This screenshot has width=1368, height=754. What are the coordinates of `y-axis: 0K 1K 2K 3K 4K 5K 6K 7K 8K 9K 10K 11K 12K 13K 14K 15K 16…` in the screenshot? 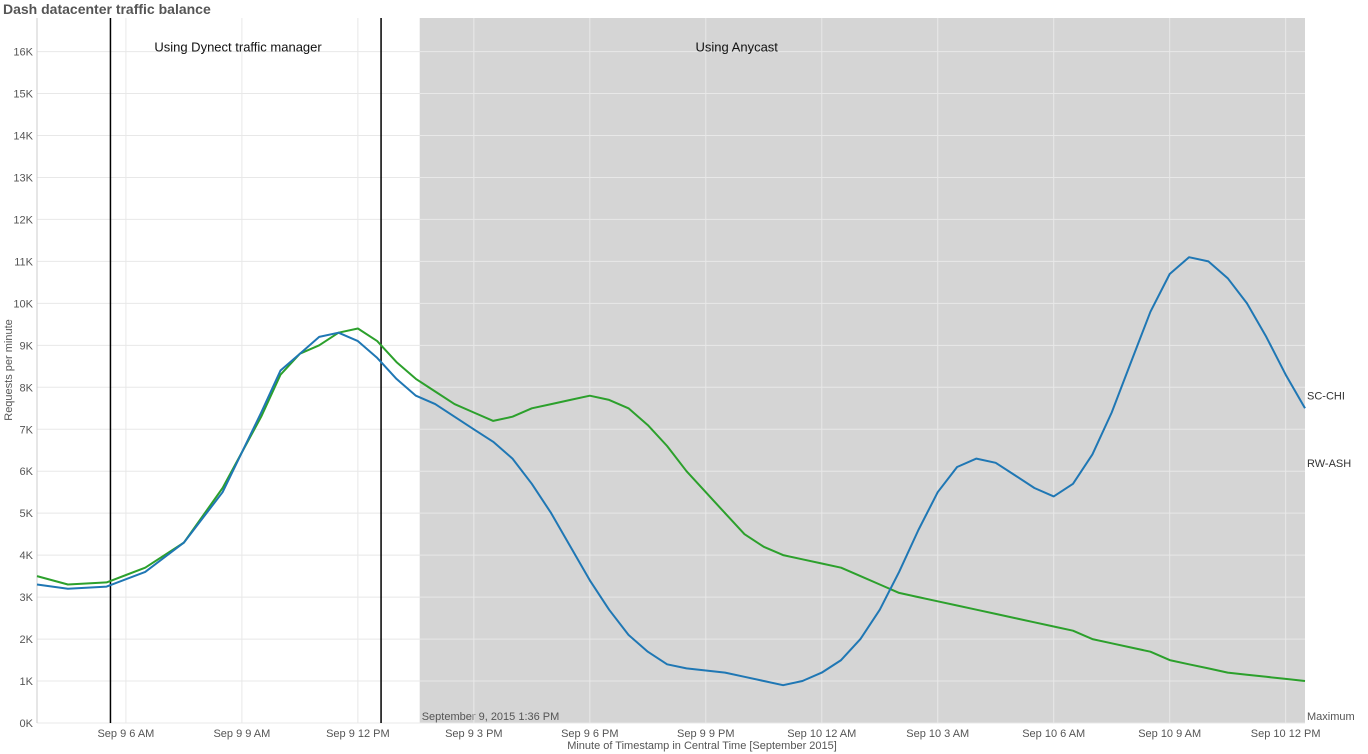 It's located at (23, 388).